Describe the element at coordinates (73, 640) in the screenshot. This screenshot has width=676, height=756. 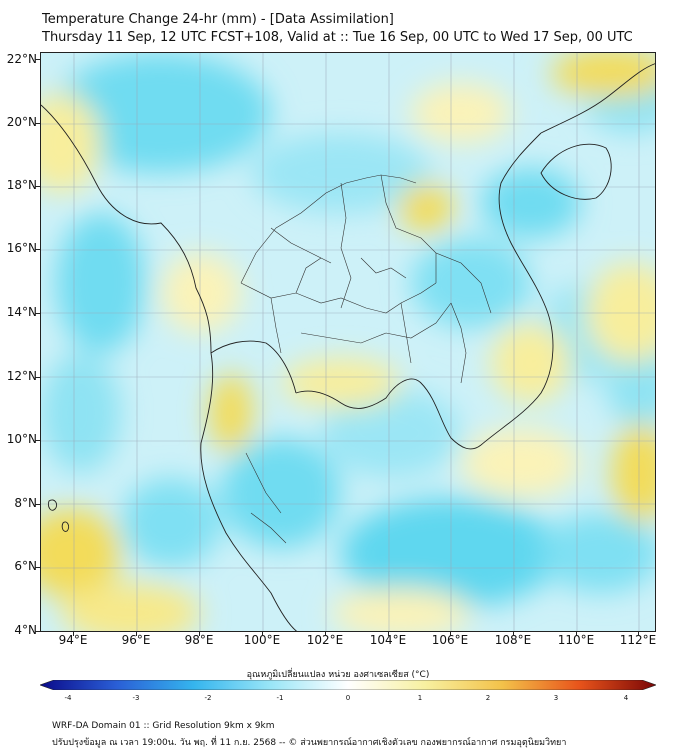
I see `lon-label-94e: 94°E` at that location.